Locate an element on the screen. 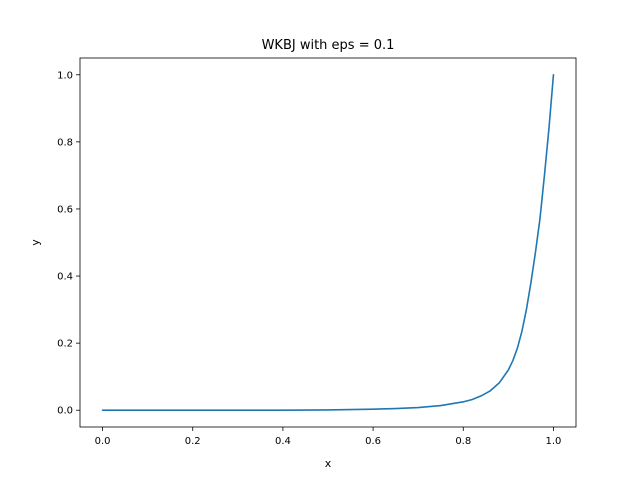 The height and width of the screenshot is (480, 640). y-axis-label: y is located at coordinates (35, 242).